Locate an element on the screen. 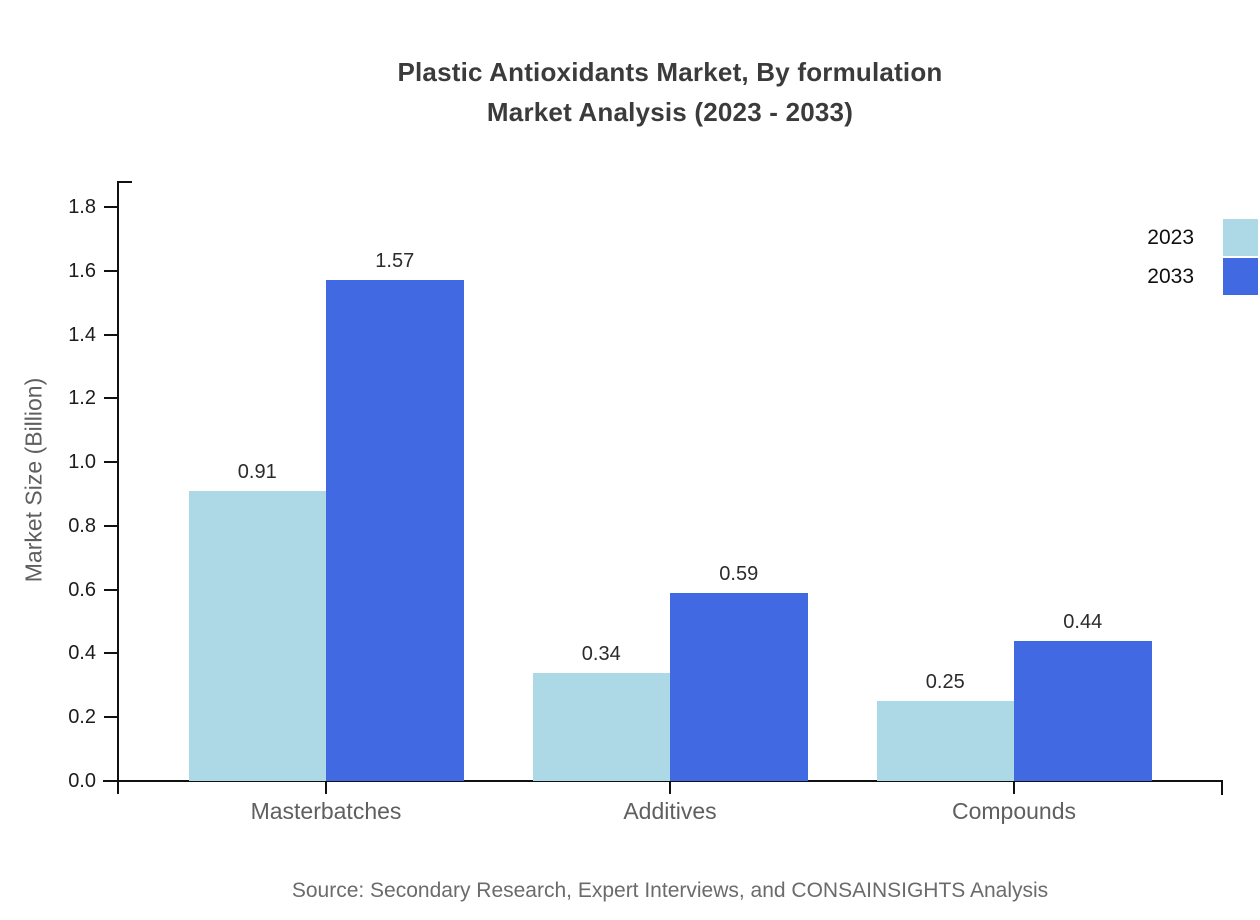 This screenshot has height=920, width=1260. bar-2033-additives is located at coordinates (739, 686).